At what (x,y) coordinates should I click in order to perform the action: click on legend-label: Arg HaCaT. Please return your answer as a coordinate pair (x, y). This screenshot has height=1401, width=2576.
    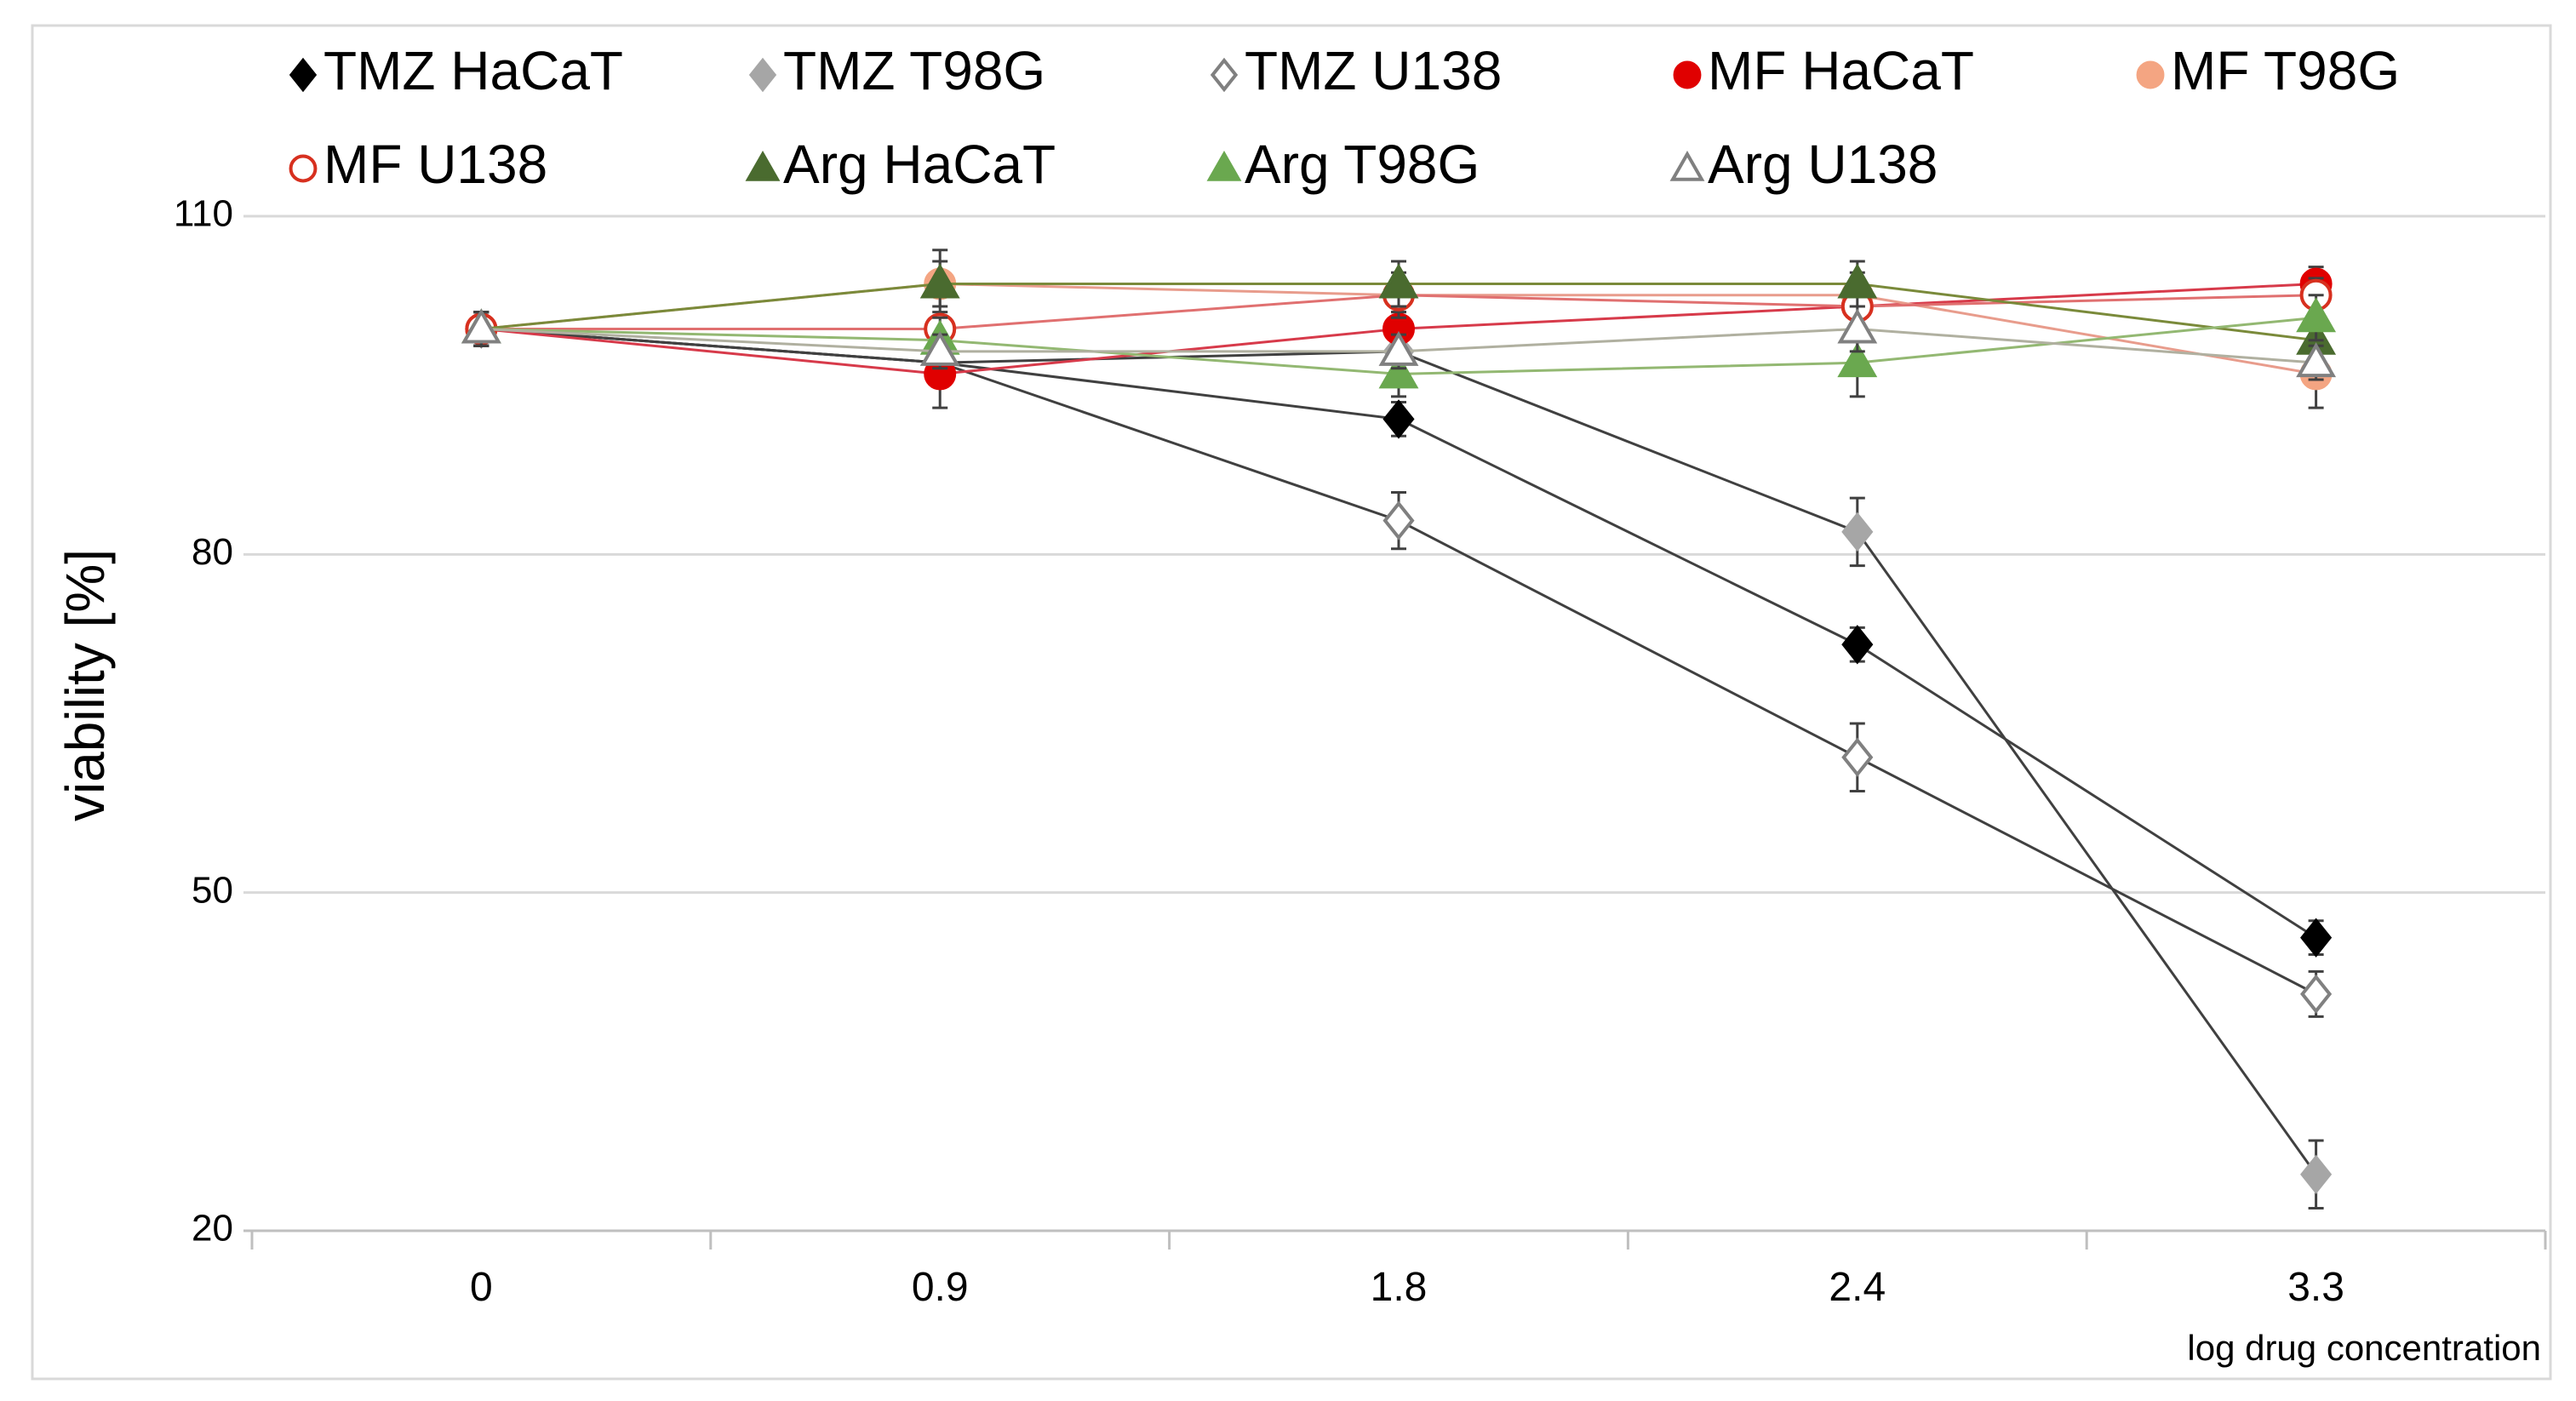
    Looking at the image, I should click on (919, 165).